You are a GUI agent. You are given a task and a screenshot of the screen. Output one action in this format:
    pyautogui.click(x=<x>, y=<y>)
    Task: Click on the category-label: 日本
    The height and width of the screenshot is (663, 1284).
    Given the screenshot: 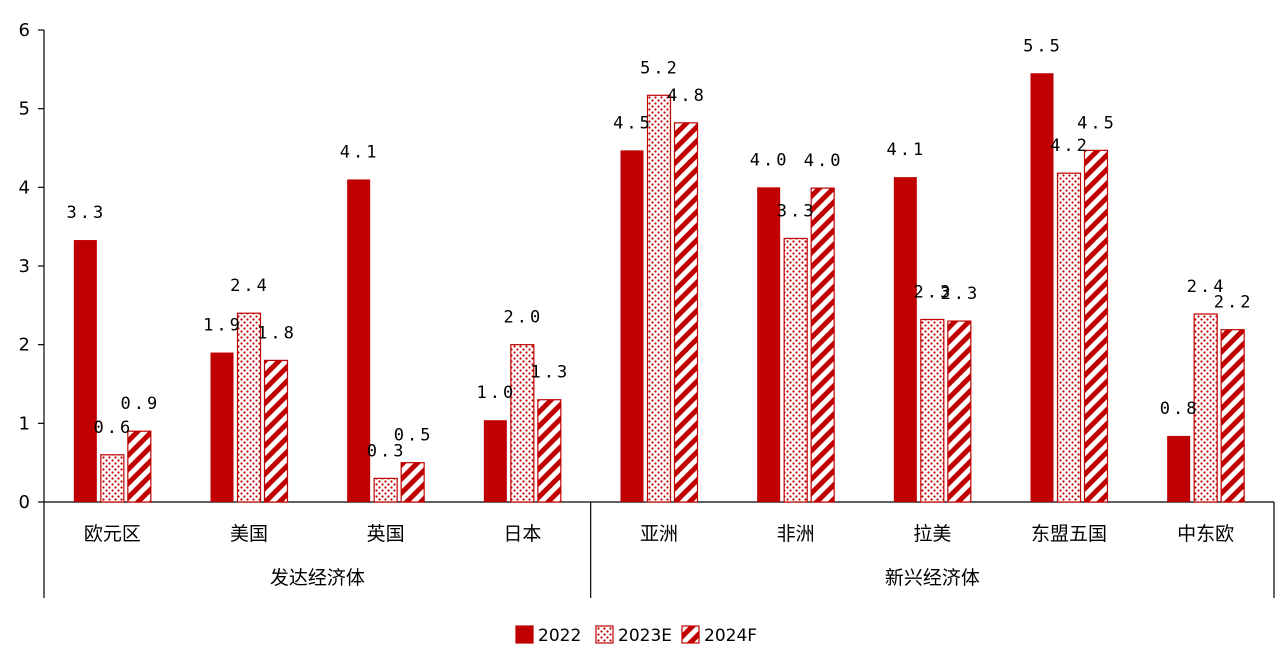 What is the action you would take?
    pyautogui.click(x=522, y=534)
    